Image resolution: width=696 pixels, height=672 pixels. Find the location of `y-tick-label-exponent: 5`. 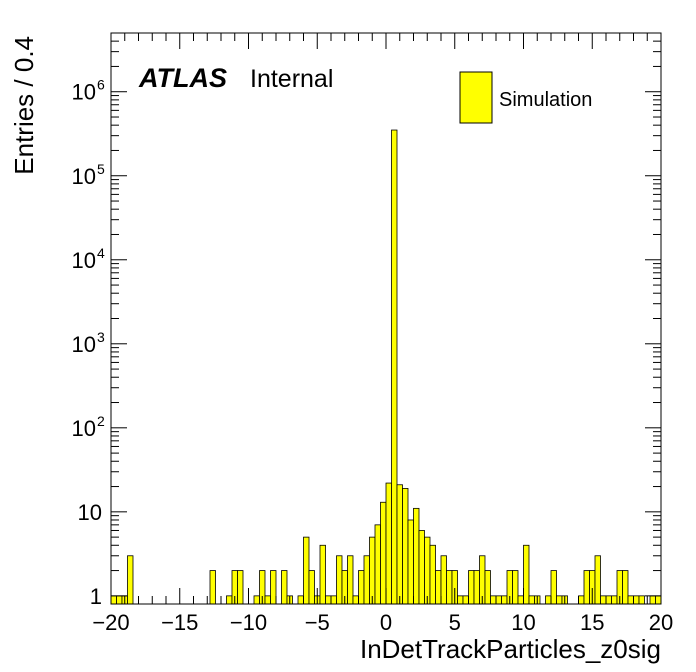

y-tick-label-exponent: 5 is located at coordinates (101, 169).